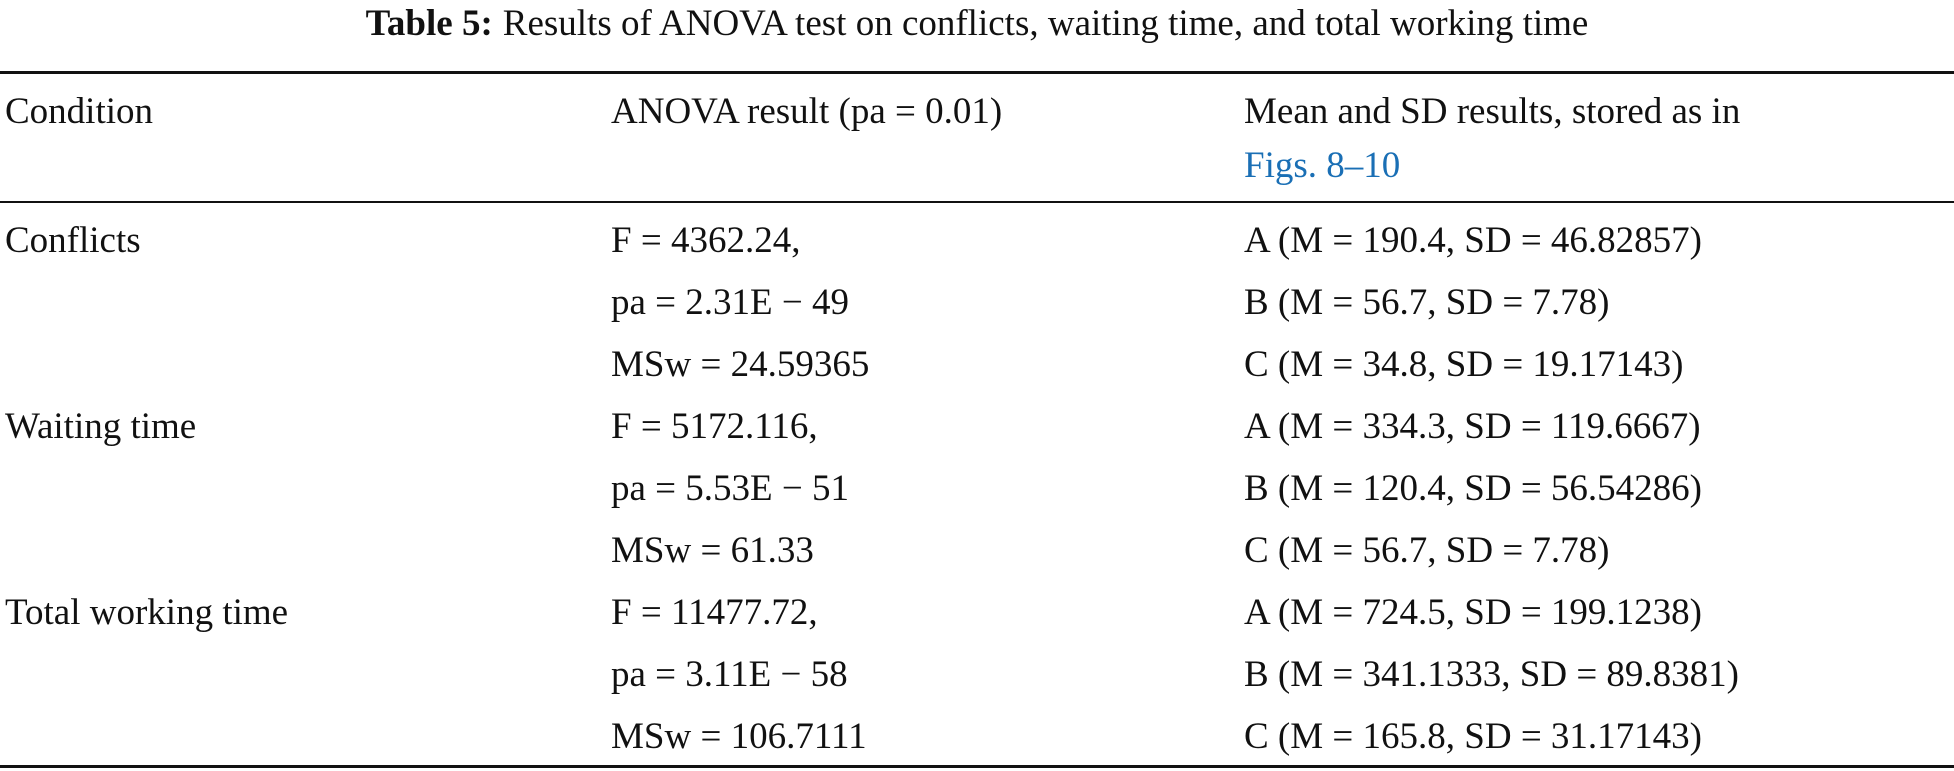 This screenshot has height=771, width=1954. What do you see at coordinates (1492, 111) in the screenshot?
I see `header-cell: Mean and SD results, stored as in` at bounding box center [1492, 111].